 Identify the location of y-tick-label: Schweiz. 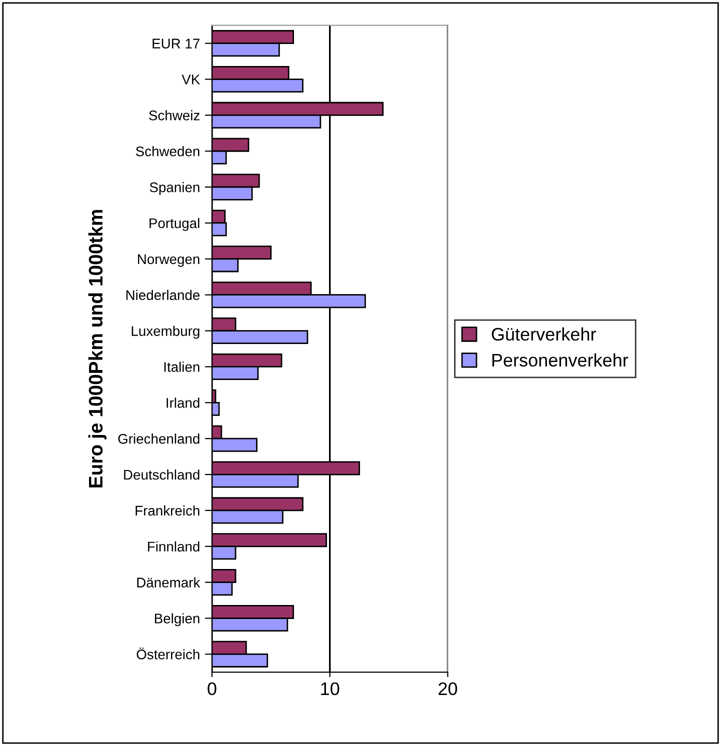
(174, 115).